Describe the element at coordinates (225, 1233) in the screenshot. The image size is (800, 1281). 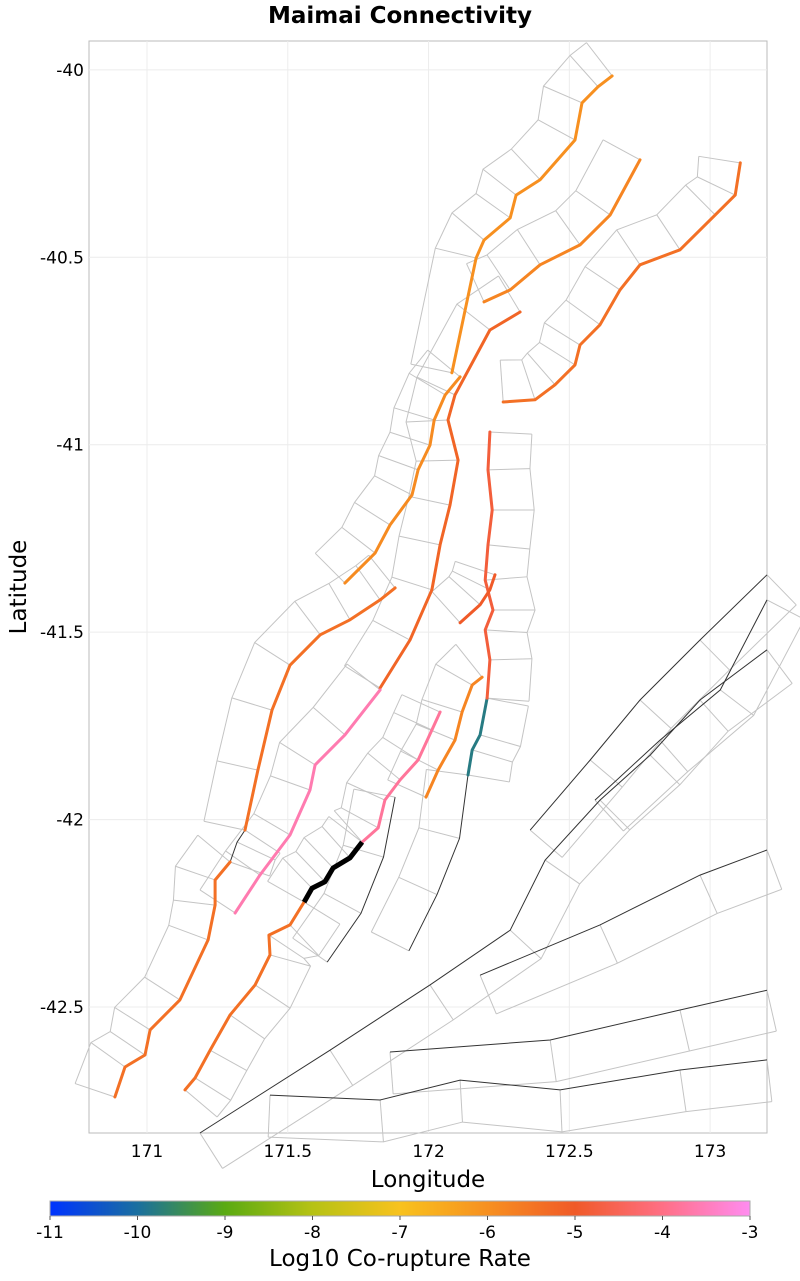
I see `colorbar-tick-label: -9` at that location.